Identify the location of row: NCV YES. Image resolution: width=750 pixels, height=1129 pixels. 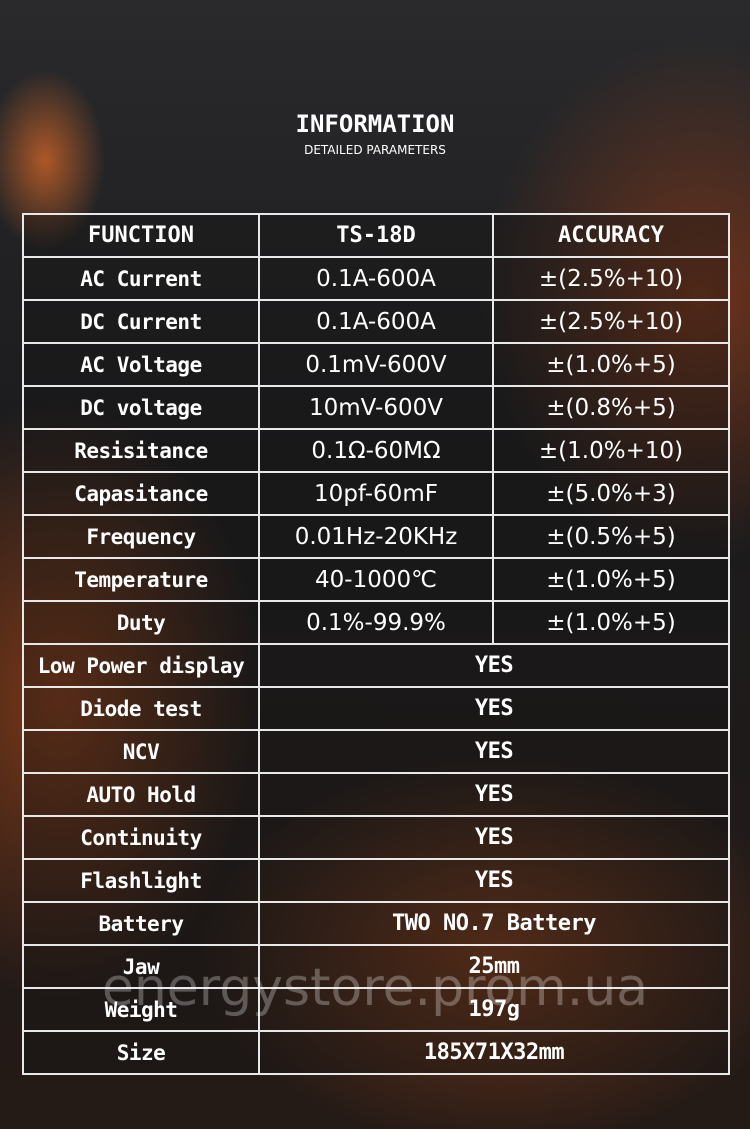
(376, 751).